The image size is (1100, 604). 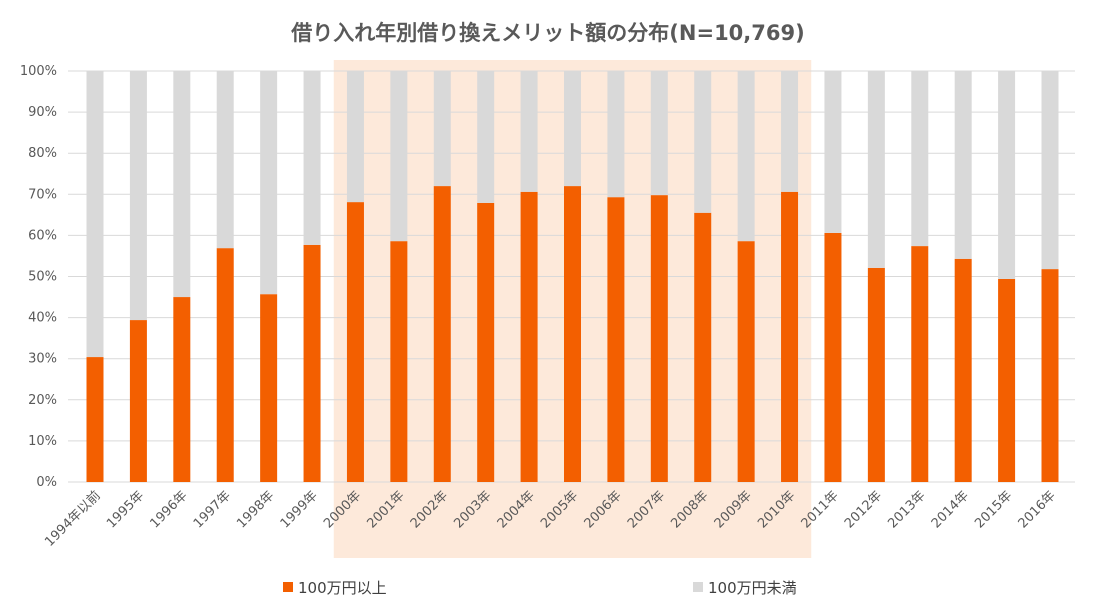 I want to click on x-tick-label: 2012年, so click(x=863, y=509).